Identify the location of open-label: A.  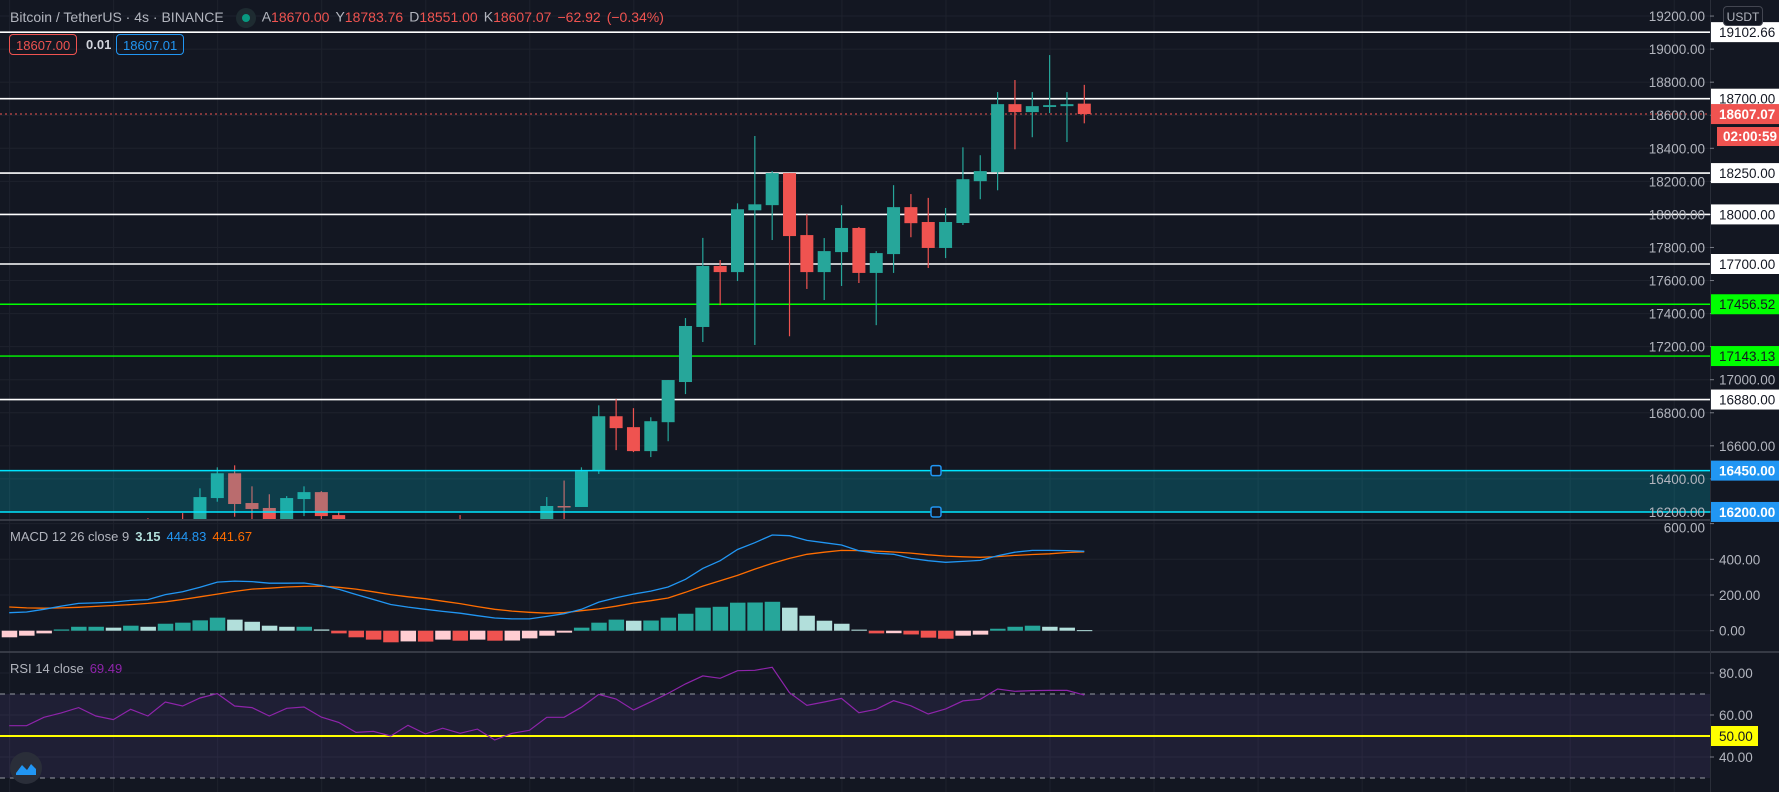
(266, 16).